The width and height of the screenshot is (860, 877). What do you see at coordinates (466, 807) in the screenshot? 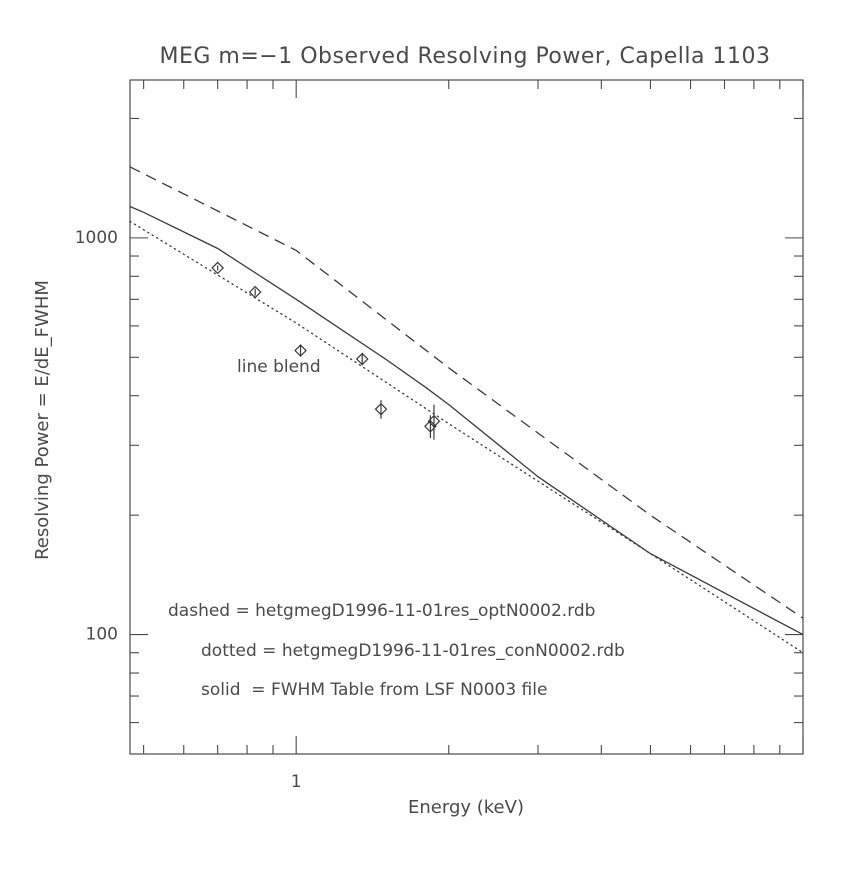
I see `x-axis-label: Energy (keV)` at bounding box center [466, 807].